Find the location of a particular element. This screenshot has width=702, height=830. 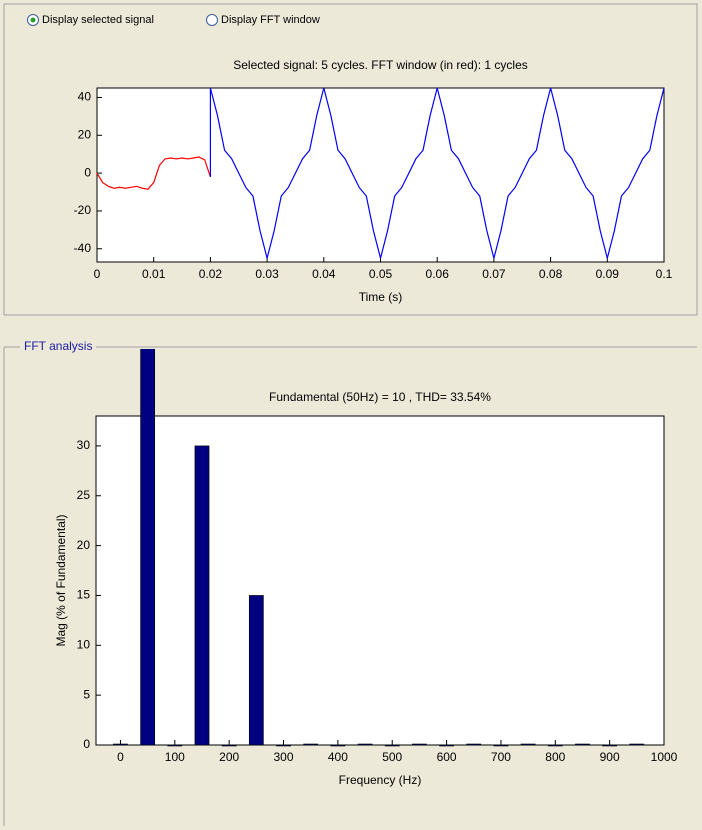

radio-label: Display selected signal is located at coordinates (98, 20).